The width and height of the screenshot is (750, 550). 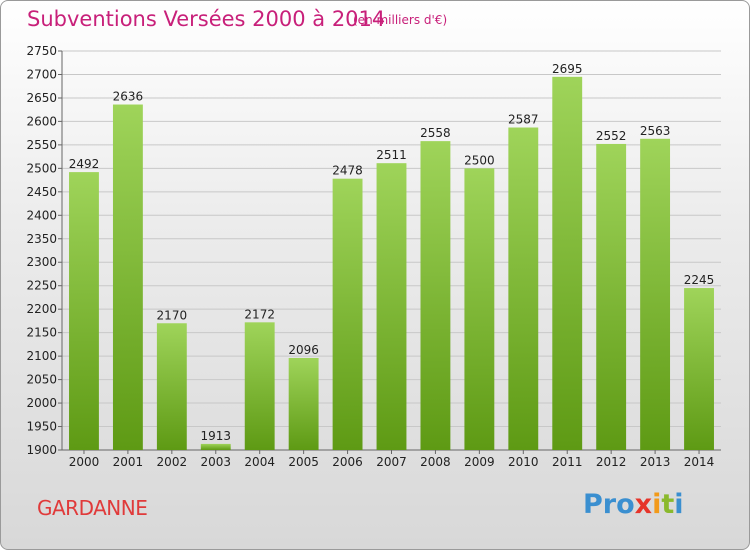 What do you see at coordinates (259, 386) in the screenshot?
I see `bar-2004` at bounding box center [259, 386].